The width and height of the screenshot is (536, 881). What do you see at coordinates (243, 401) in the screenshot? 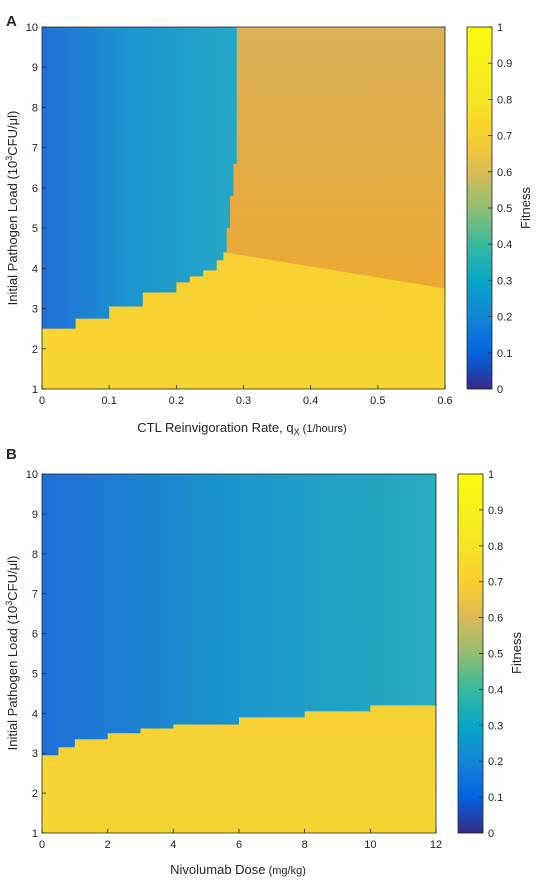
I see `panel-a-x-tick-label: 0.3` at bounding box center [243, 401].